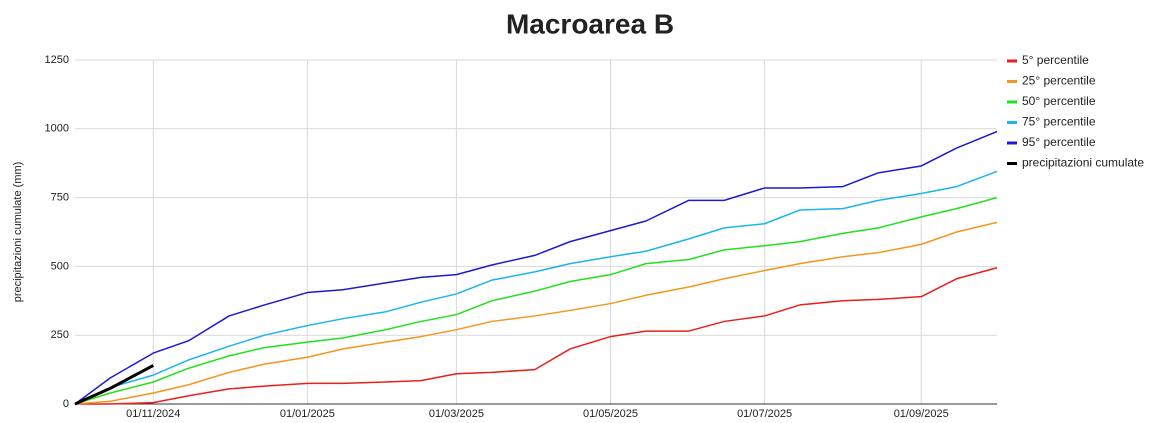  Describe the element at coordinates (60, 335) in the screenshot. I see `y-tick-label: 250` at that location.